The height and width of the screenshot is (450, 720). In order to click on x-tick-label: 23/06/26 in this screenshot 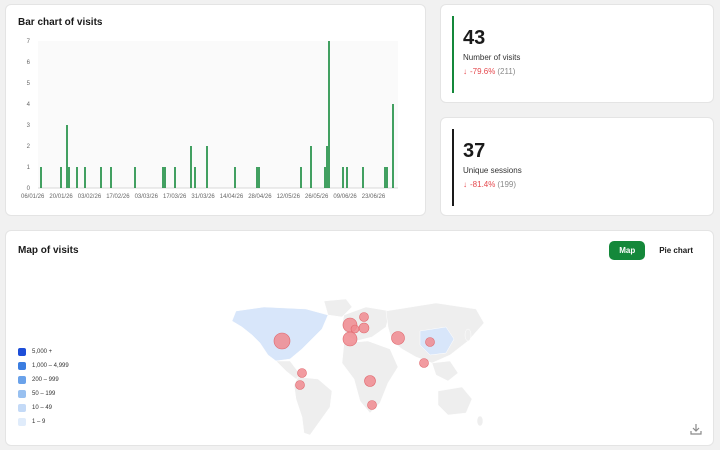, I will do `click(374, 197)`.